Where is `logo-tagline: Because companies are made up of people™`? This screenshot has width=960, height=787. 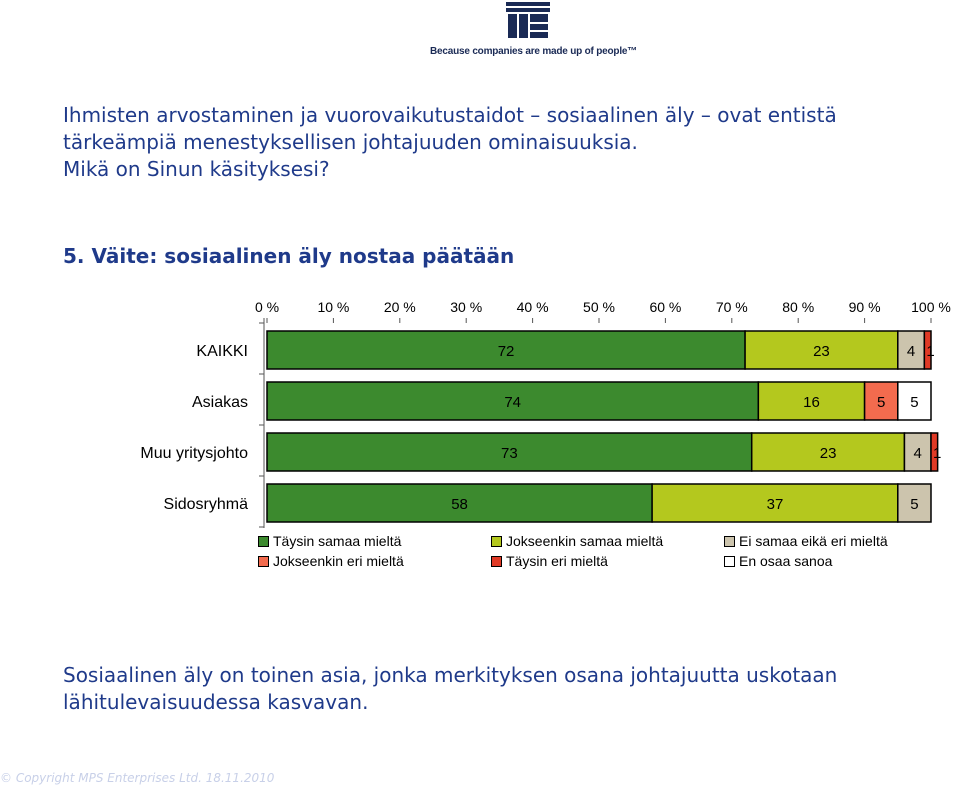
logo-tagline: Because companies are made up of people™ is located at coordinates (534, 51).